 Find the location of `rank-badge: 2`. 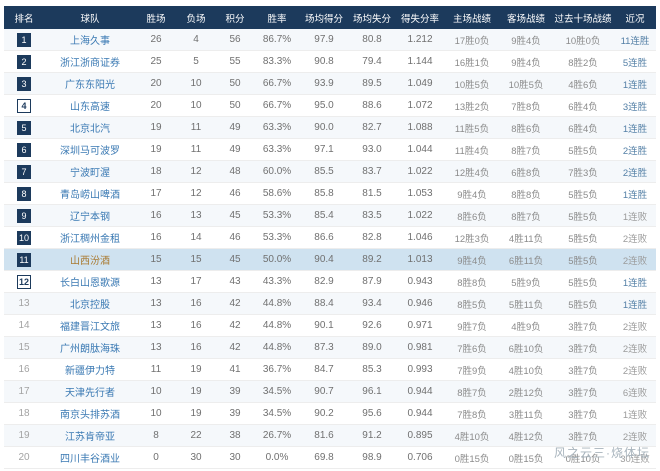

rank-badge: 2 is located at coordinates (24, 61).